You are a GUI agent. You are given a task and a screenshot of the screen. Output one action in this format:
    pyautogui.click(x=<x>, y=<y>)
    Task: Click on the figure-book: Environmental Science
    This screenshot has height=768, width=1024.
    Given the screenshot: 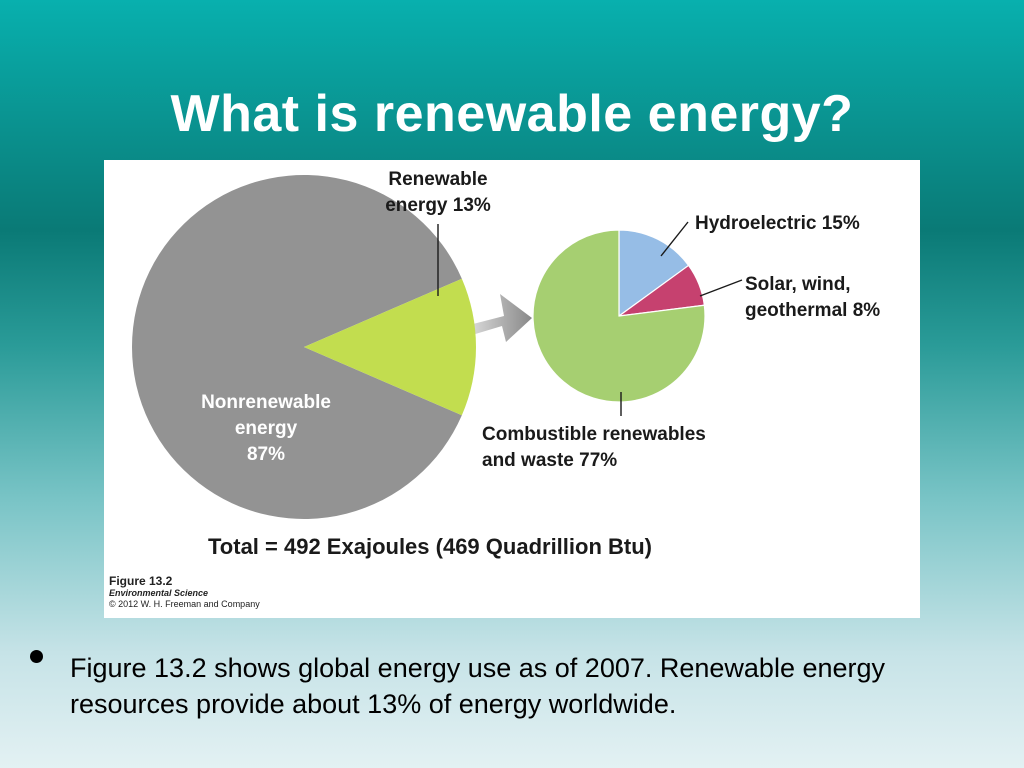 What is the action you would take?
    pyautogui.click(x=159, y=593)
    